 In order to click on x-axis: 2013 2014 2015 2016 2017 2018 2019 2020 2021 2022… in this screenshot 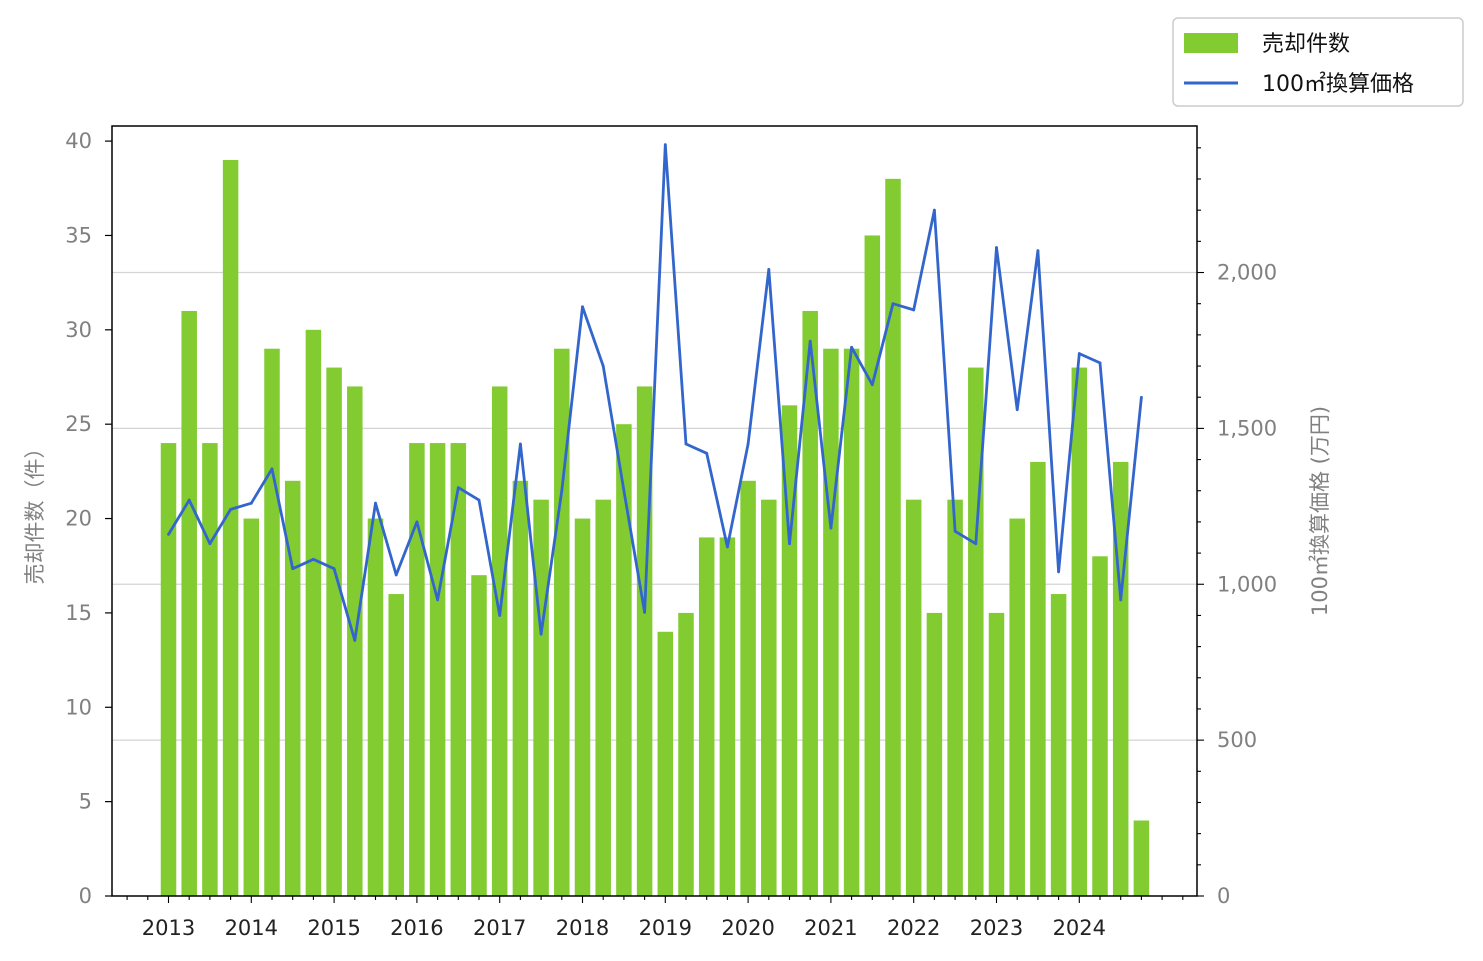, I will do `click(655, 918)`.